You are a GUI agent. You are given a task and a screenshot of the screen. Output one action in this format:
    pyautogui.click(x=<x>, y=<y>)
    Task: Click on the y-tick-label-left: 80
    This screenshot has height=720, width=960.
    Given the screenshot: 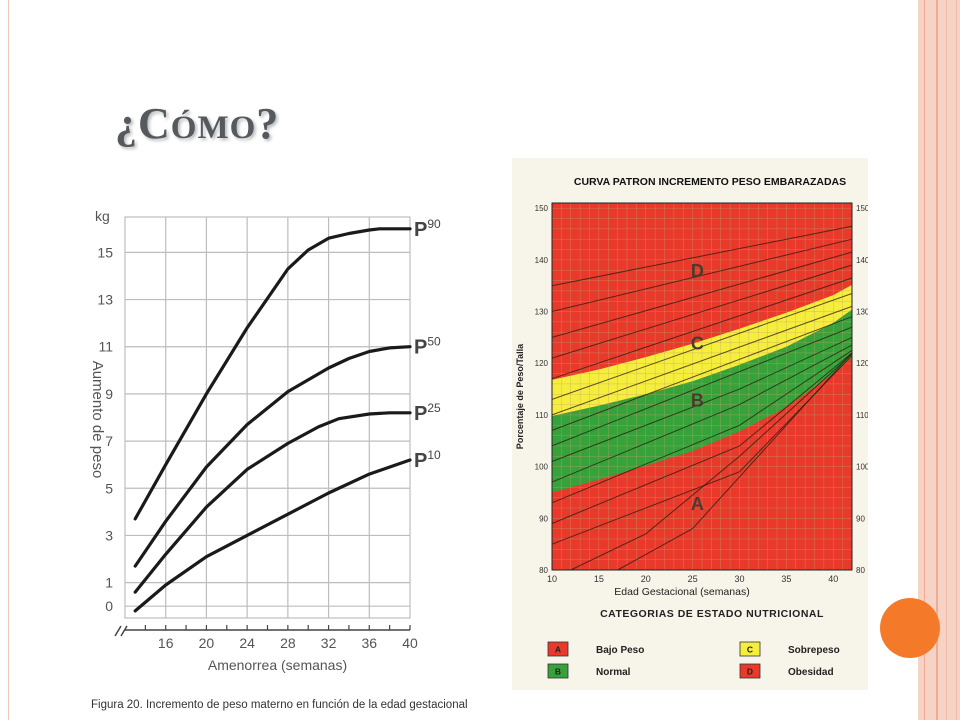 What is the action you would take?
    pyautogui.click(x=543, y=570)
    